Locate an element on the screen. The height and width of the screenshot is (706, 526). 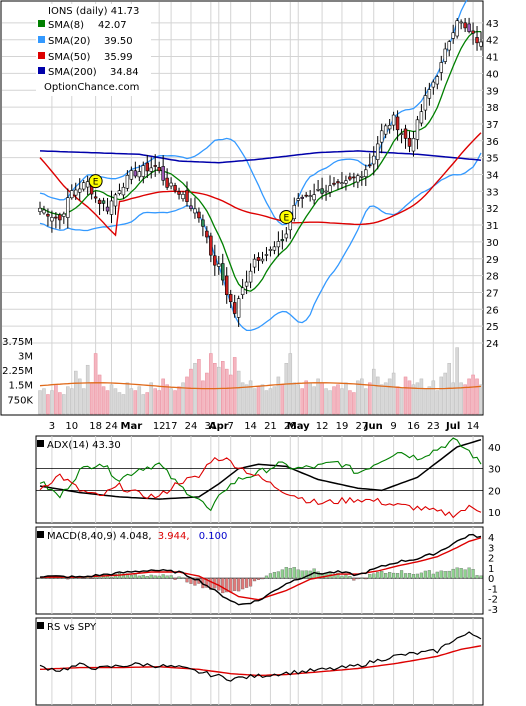
earnings-marker is located at coordinates (286, 216).